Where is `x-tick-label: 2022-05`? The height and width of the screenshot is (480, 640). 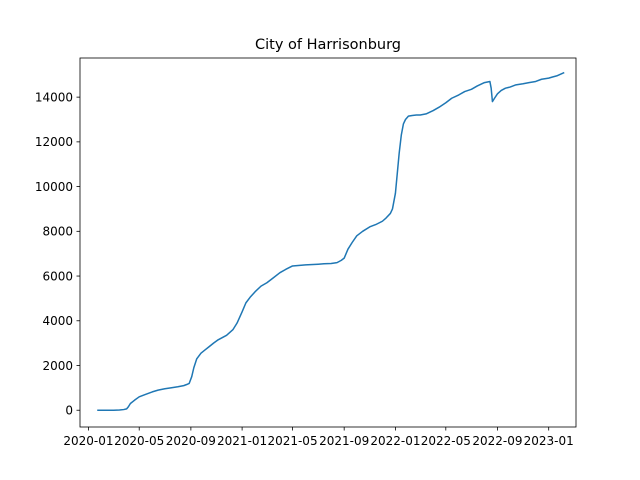 x-tick-label: 2022-05 is located at coordinates (446, 441).